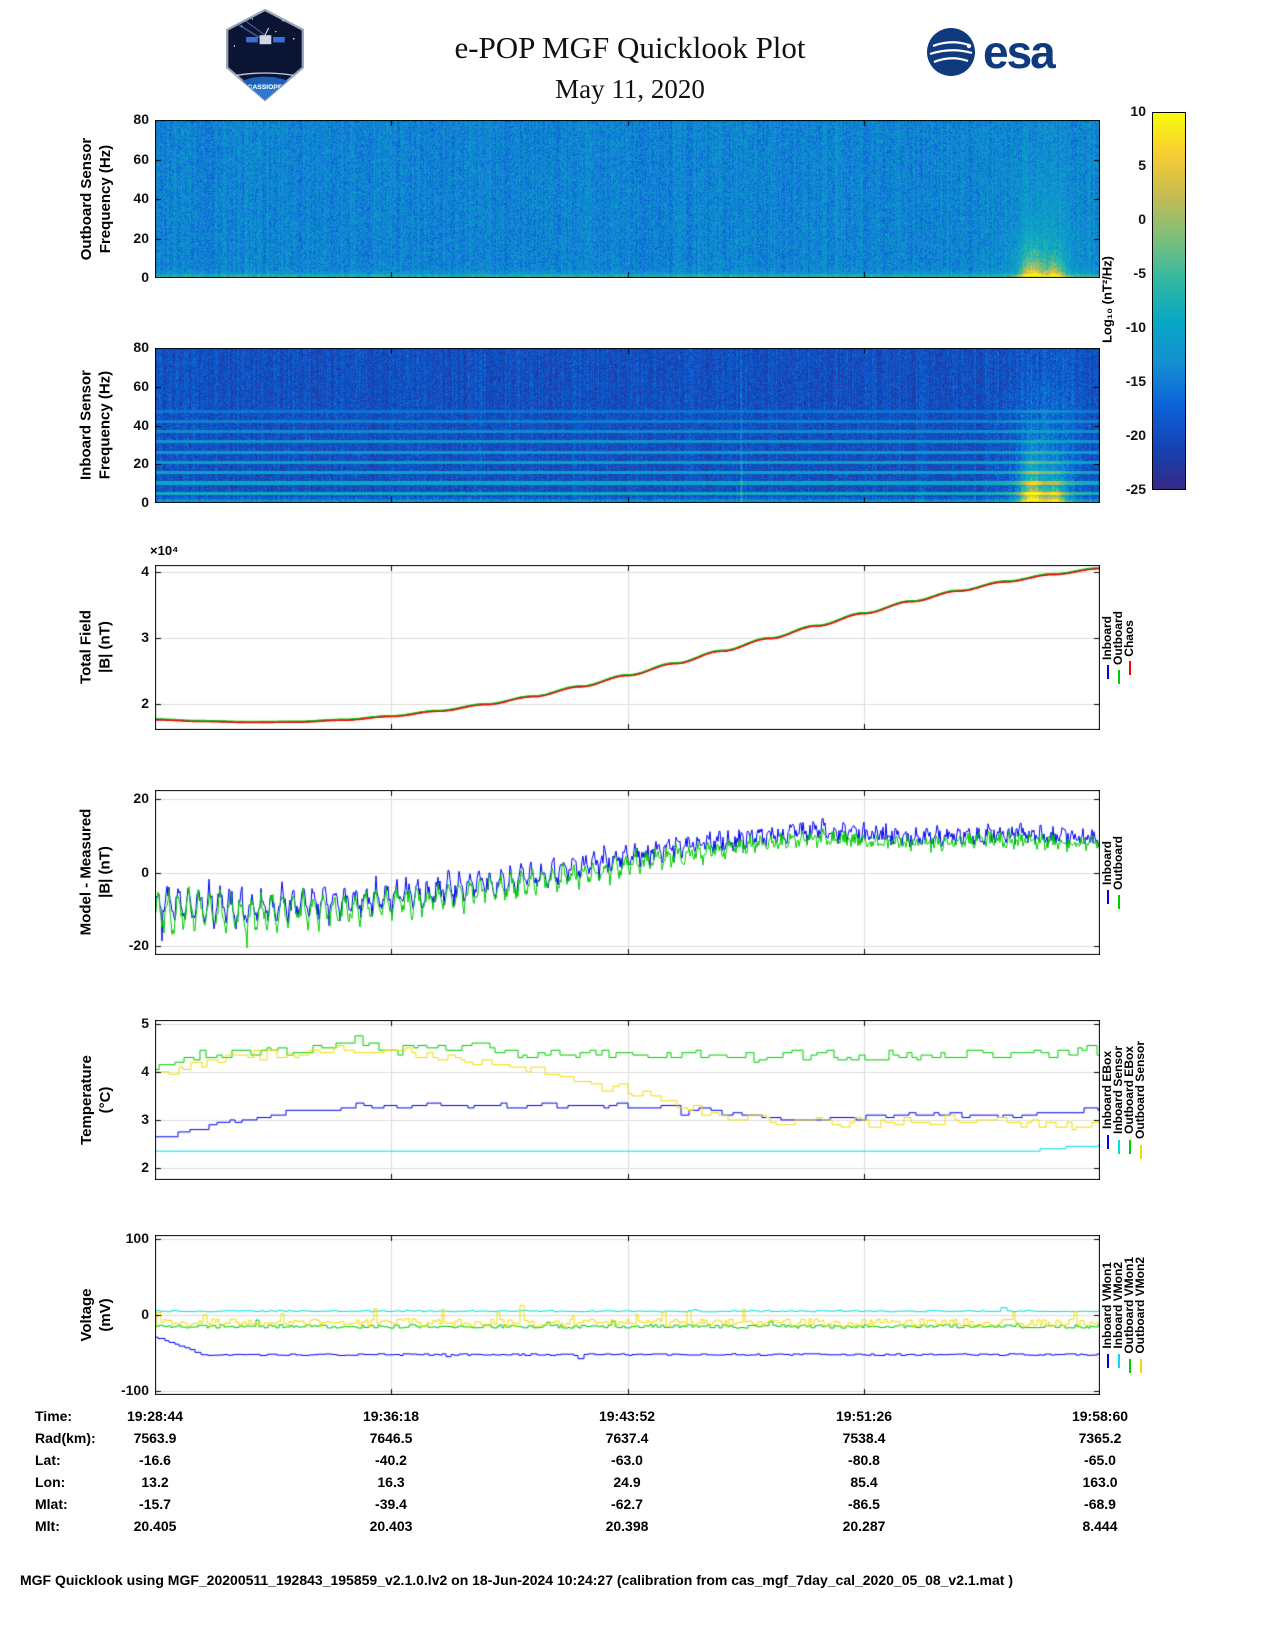 This screenshot has width=1275, height=1650. Describe the element at coordinates (145, 1070) in the screenshot. I see `y-tick-label: 4` at that location.